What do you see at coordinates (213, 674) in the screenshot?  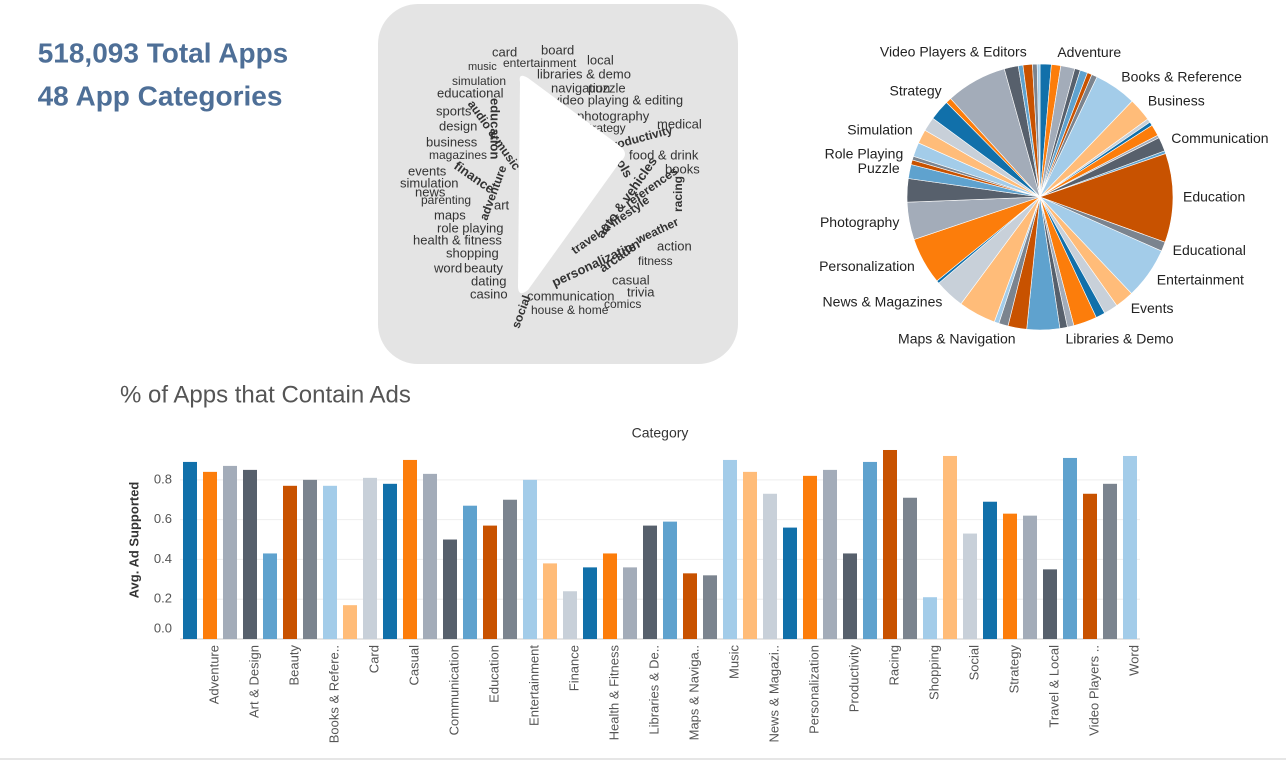 I see `x-tick-label: Adventure` at bounding box center [213, 674].